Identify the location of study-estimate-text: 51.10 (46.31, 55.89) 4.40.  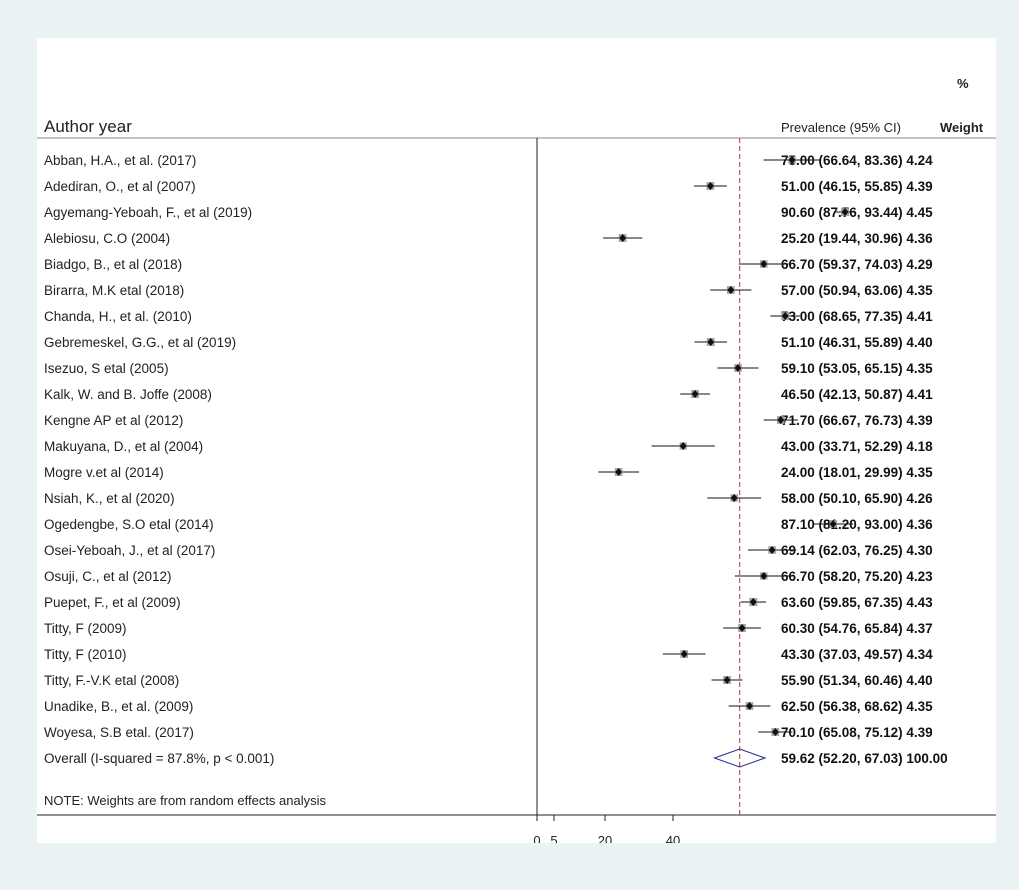
(857, 342).